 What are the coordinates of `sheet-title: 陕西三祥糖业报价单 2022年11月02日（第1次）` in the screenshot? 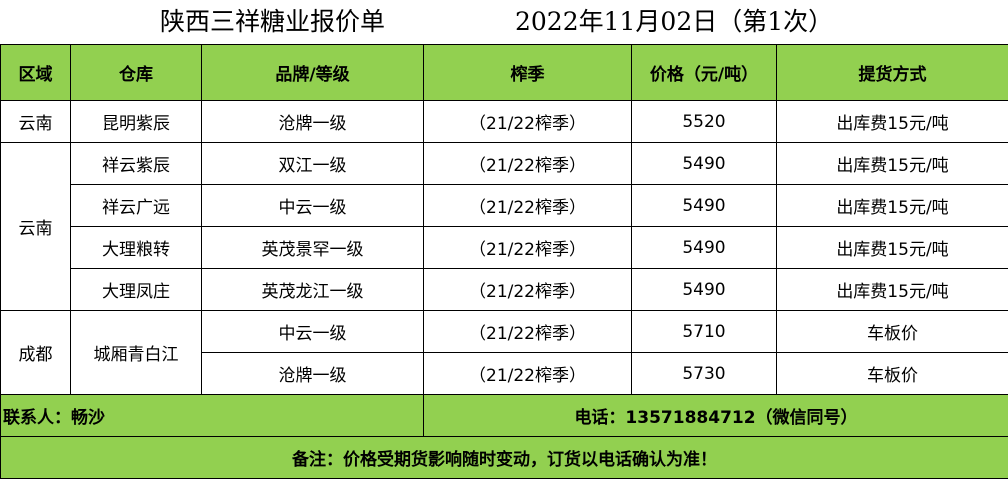 It's located at (504, 22).